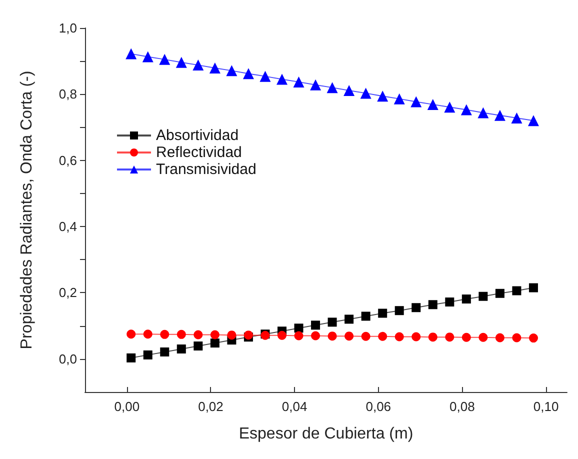 The width and height of the screenshot is (578, 459). Describe the element at coordinates (206, 169) in the screenshot. I see `legend-label: Transmisividad` at that location.